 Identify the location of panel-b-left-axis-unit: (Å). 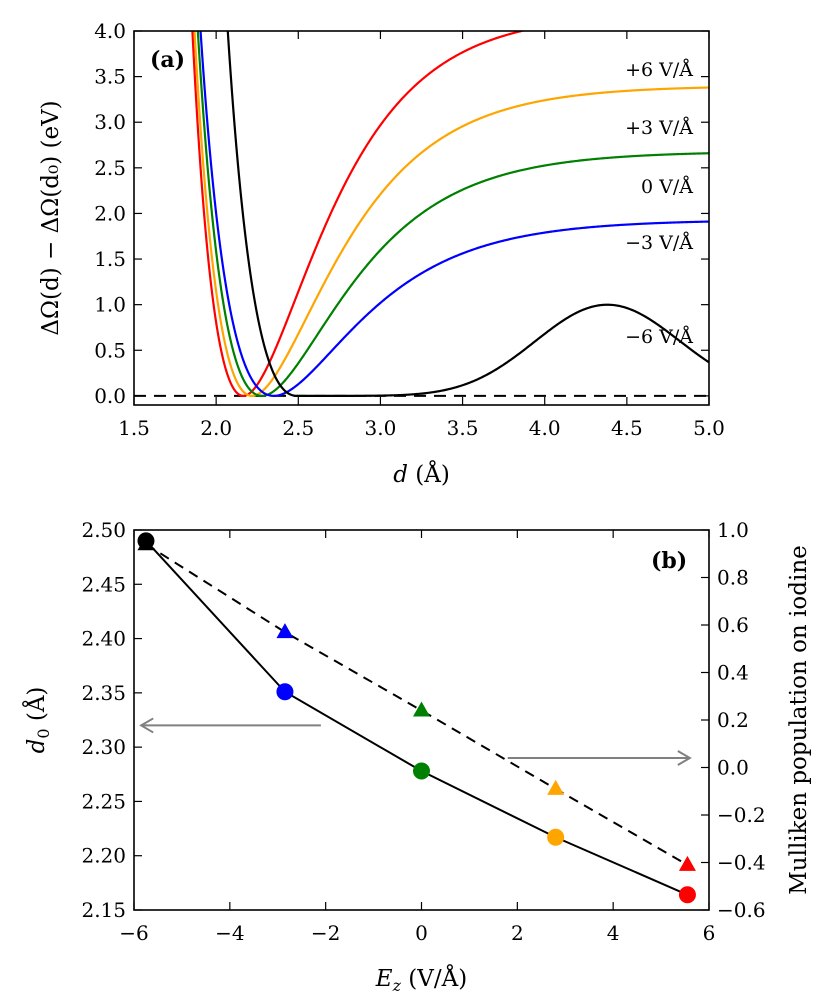
(36, 708).